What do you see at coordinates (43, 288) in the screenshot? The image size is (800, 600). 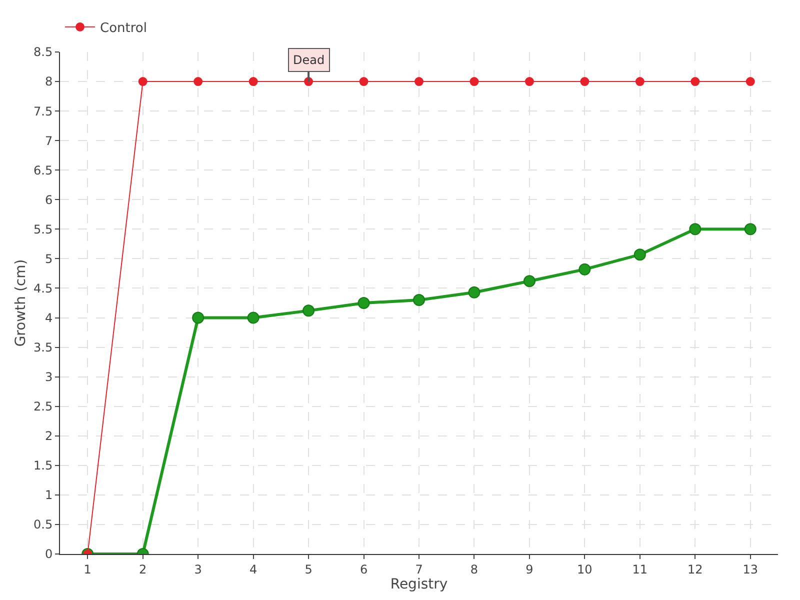 I see `y-tick-label: 4.5` at bounding box center [43, 288].